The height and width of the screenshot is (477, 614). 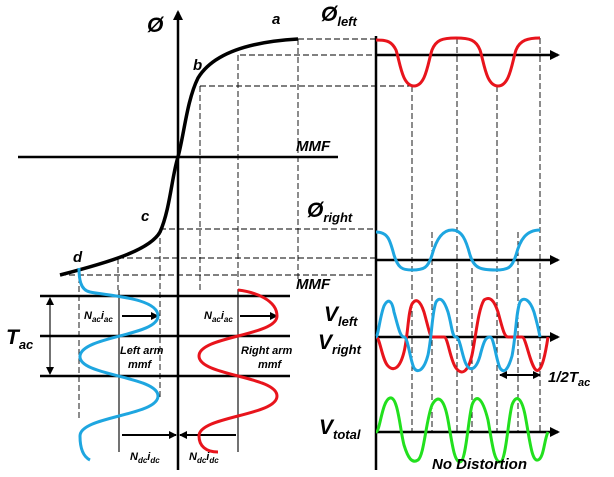 What do you see at coordinates (569, 379) in the screenshot?
I see `half-tac-label: 1/2Tac` at bounding box center [569, 379].